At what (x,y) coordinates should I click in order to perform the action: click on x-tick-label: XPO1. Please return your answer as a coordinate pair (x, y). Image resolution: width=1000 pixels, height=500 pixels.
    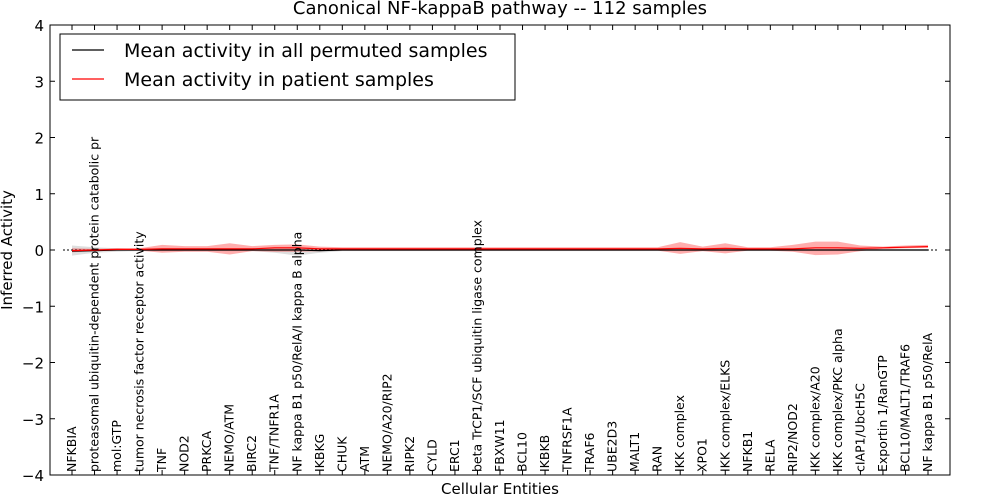
    Looking at the image, I should click on (702, 455).